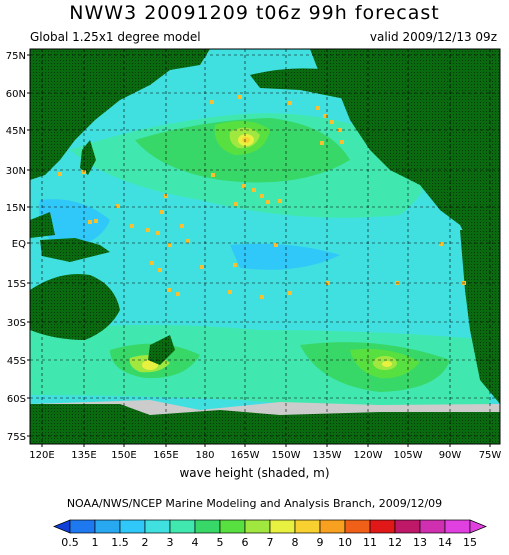  What do you see at coordinates (490, 455) in the screenshot?
I see `lon-label: 75W` at bounding box center [490, 455].